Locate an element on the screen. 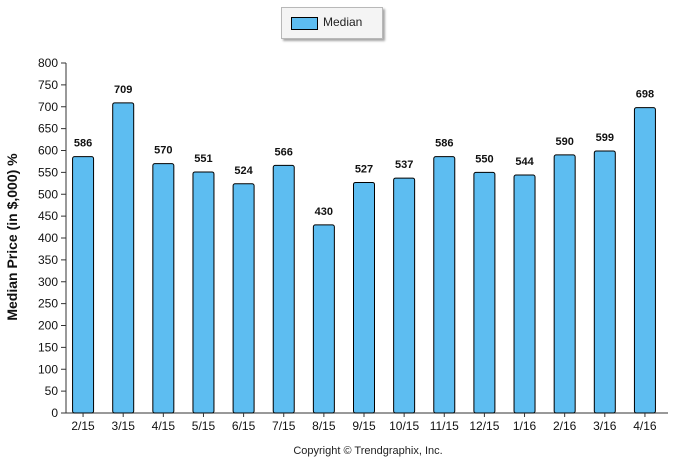 The width and height of the screenshot is (686, 470). x-tick-label: 3/16 is located at coordinates (605, 426).